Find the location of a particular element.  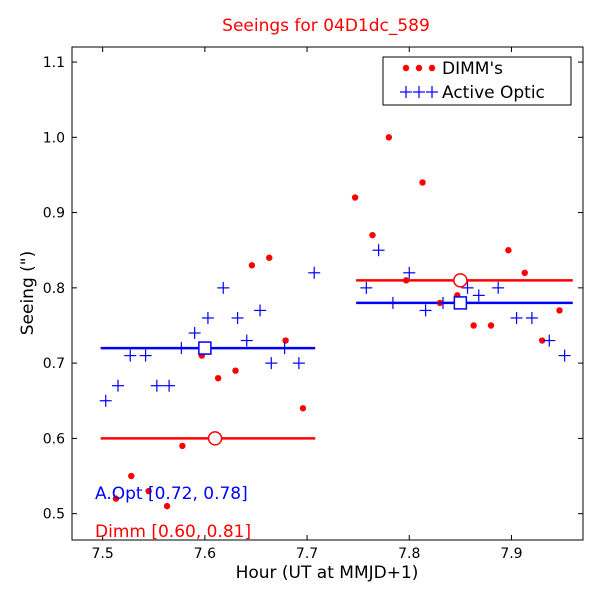

legend-label-active-optic: Active Optic is located at coordinates (493, 93).